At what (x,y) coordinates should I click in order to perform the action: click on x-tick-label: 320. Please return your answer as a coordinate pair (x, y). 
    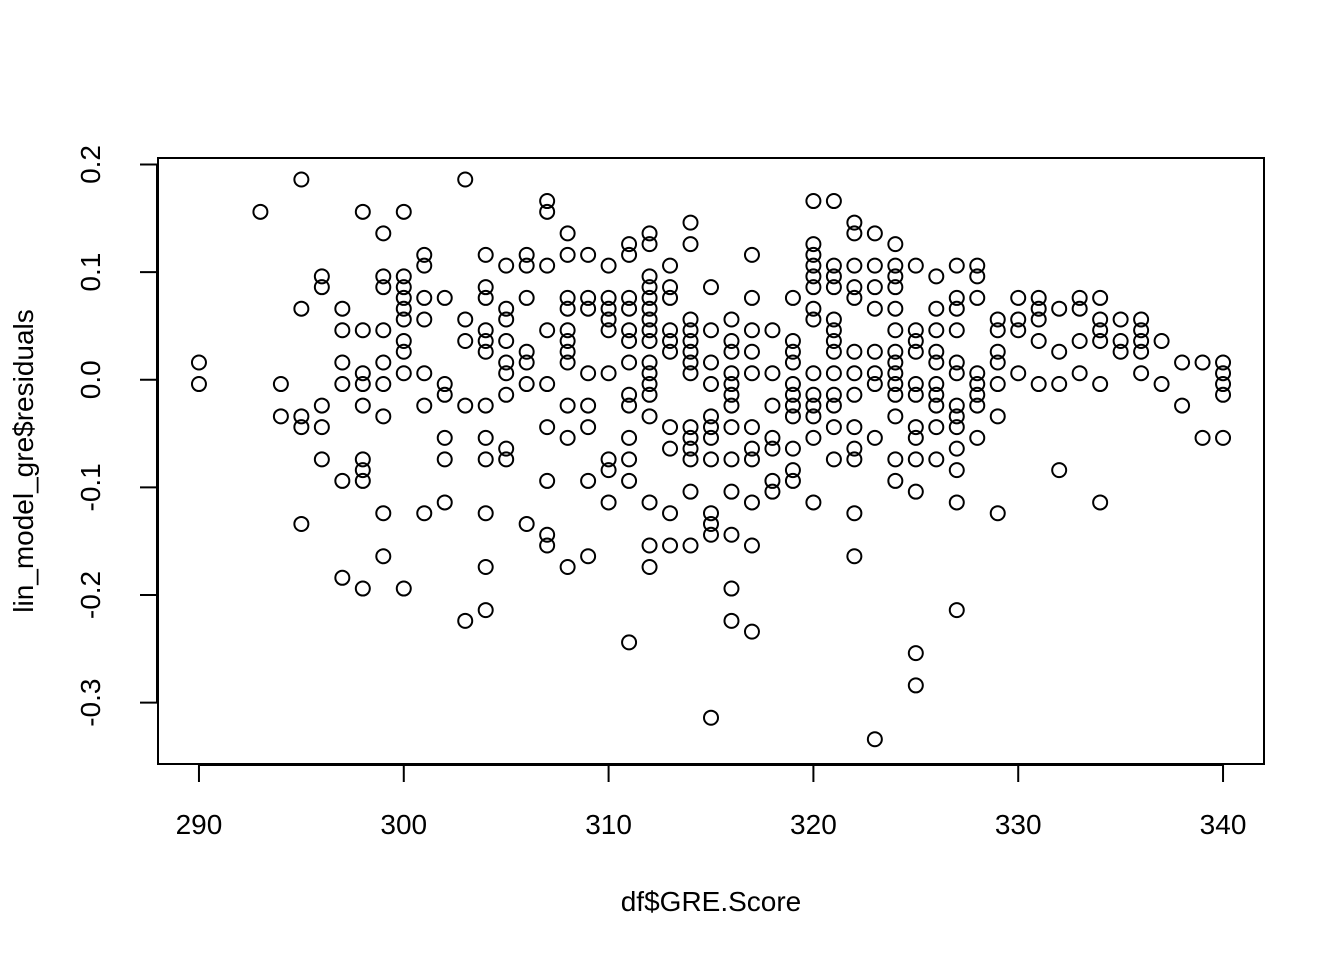
    Looking at the image, I should click on (813, 824).